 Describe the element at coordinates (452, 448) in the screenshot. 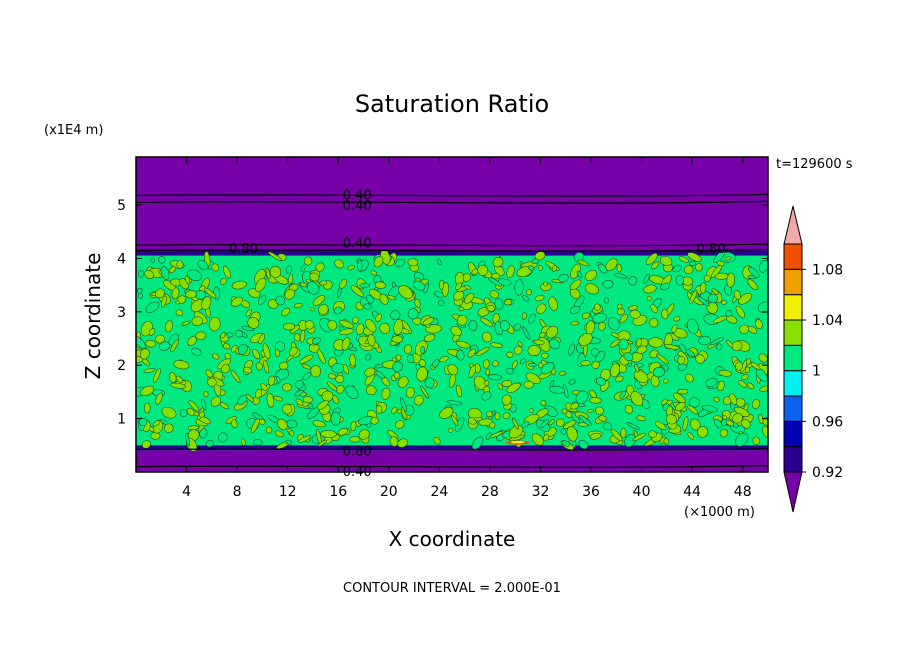

I see `region-lower-transition` at that location.